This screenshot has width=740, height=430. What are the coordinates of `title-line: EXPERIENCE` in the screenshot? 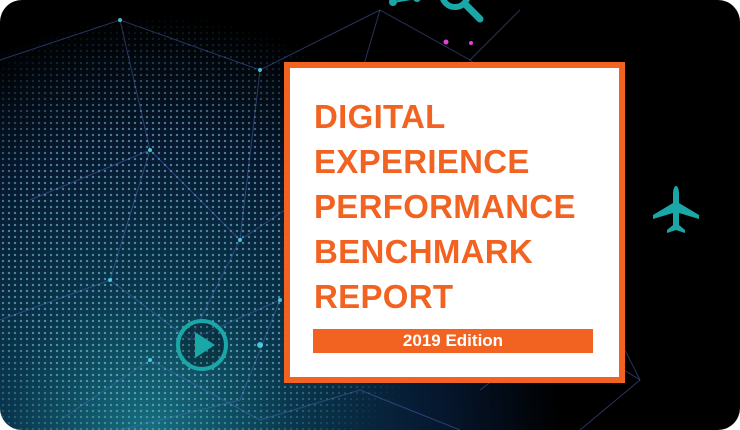 It's located at (422, 161).